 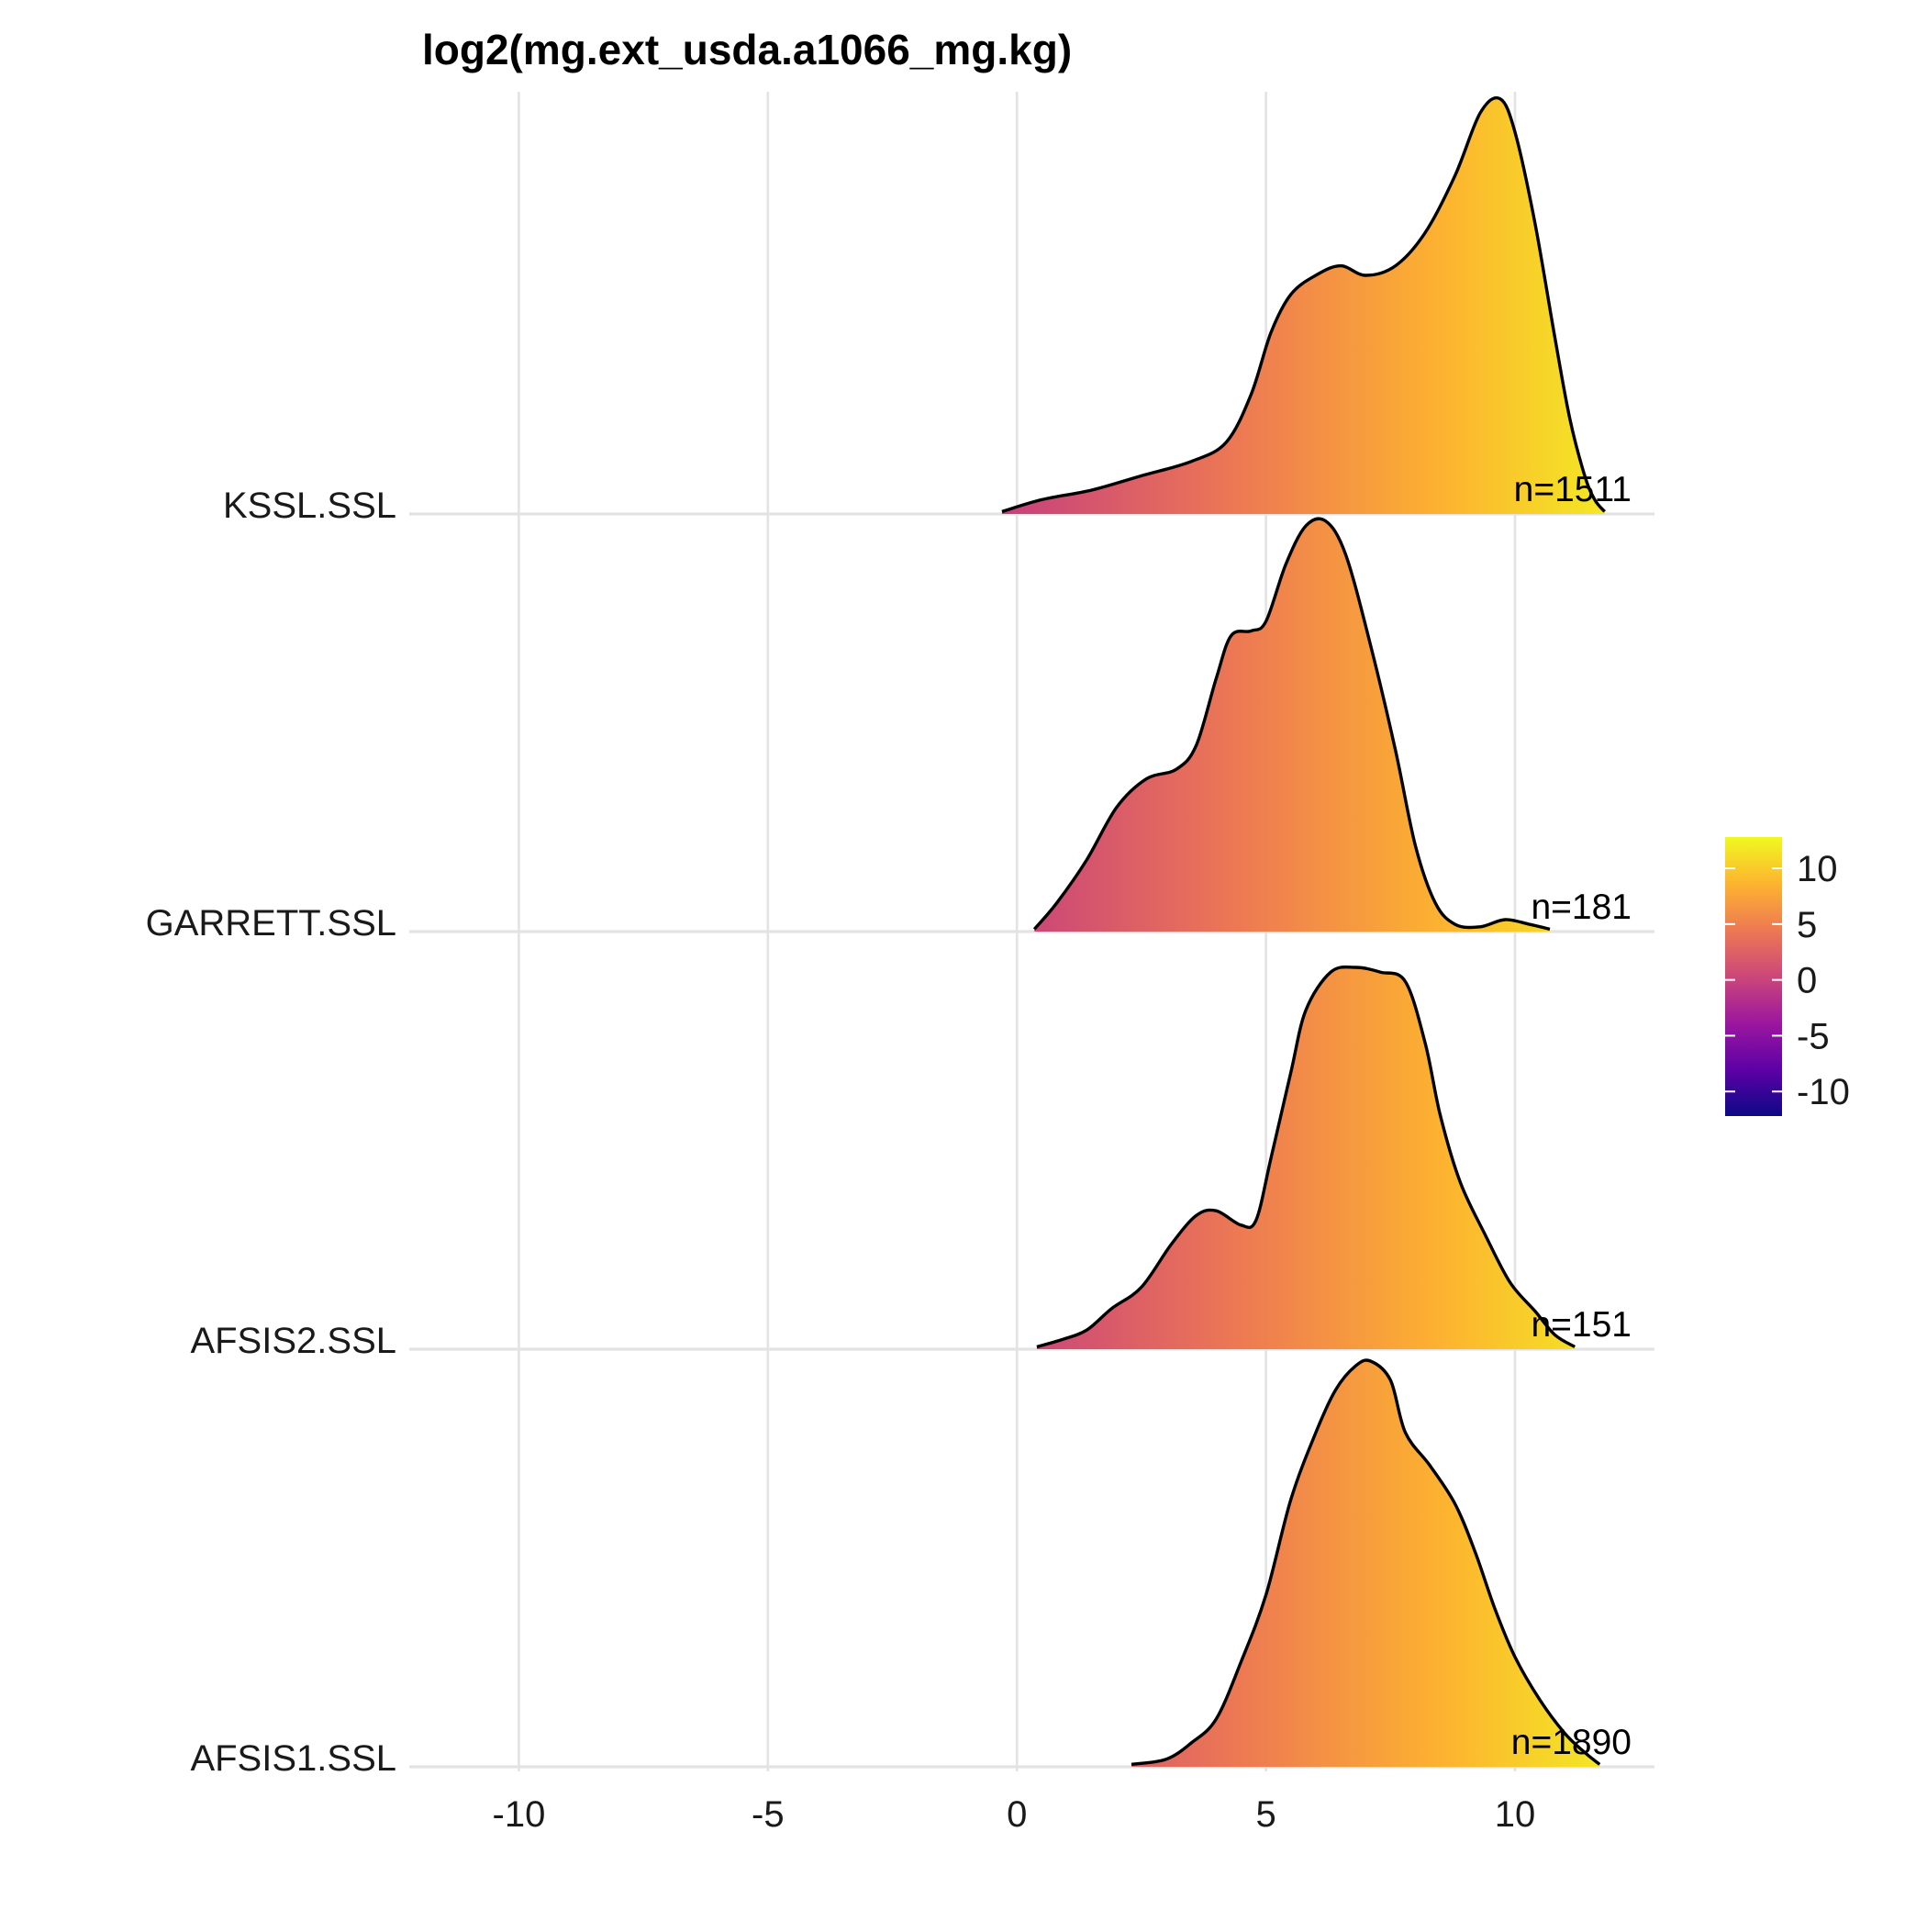 What do you see at coordinates (1807, 925) in the screenshot?
I see `colorbar-tick-label: 5` at bounding box center [1807, 925].